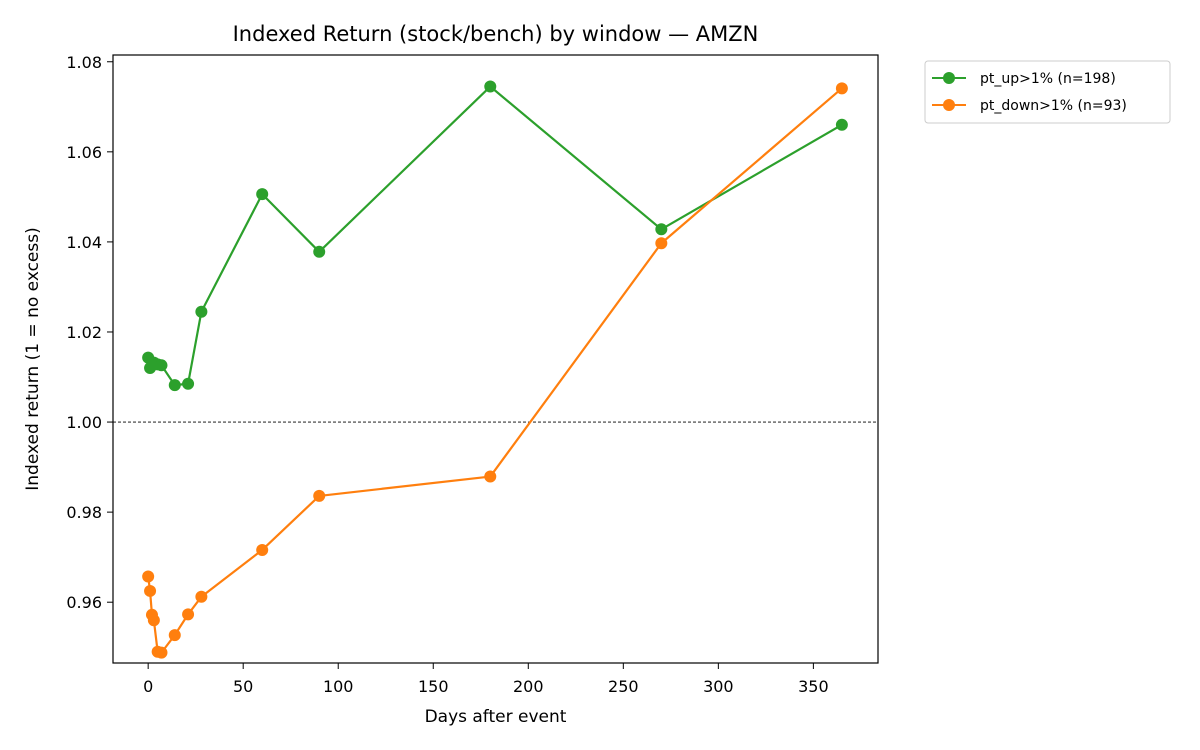 The height and width of the screenshot is (750, 1200). I want to click on legend-marker-down, so click(949, 105).